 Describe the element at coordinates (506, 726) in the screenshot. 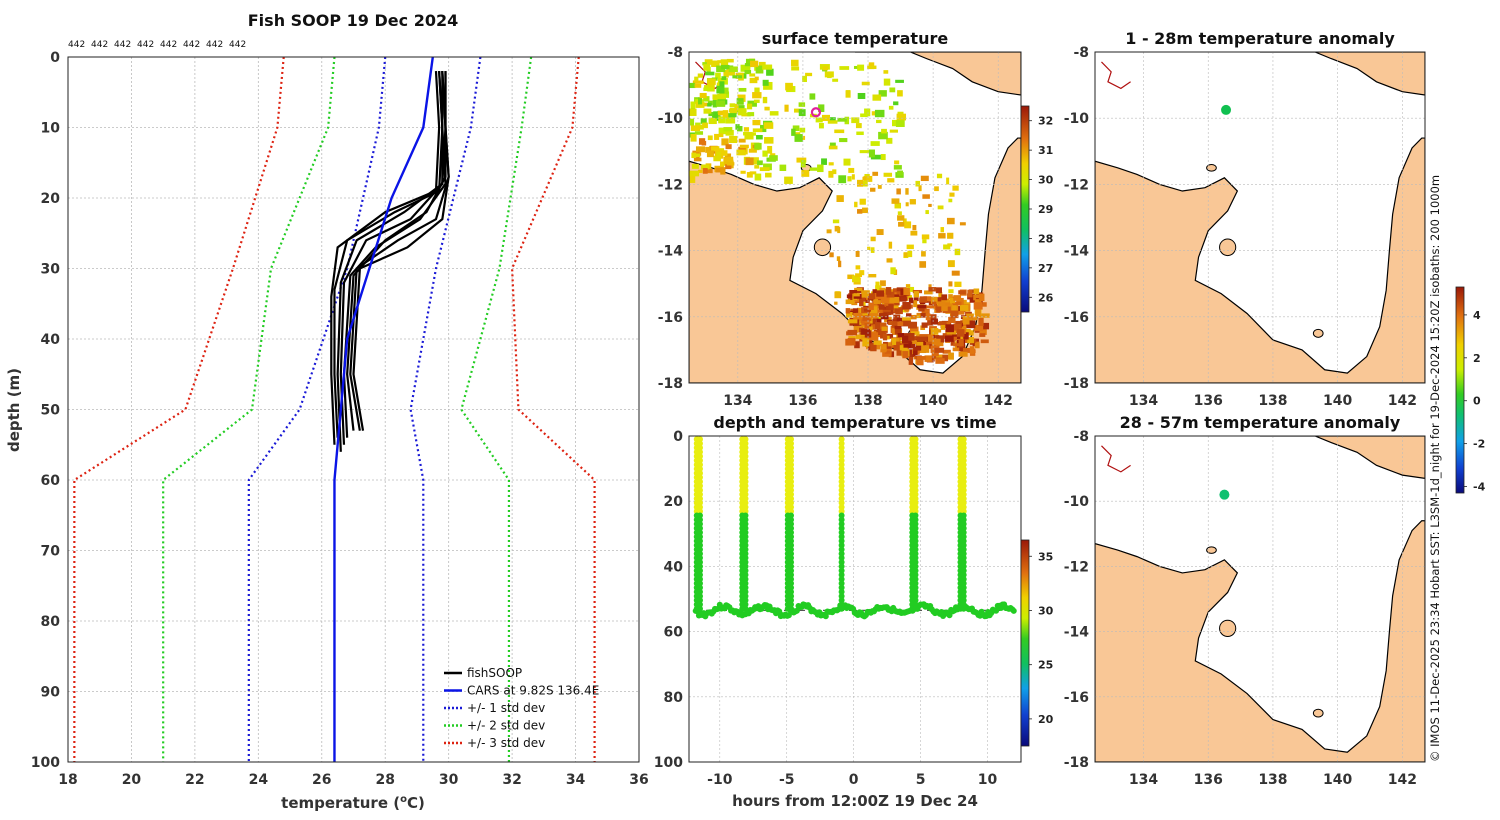

I see `legend-label: +/- 2 std dev` at that location.